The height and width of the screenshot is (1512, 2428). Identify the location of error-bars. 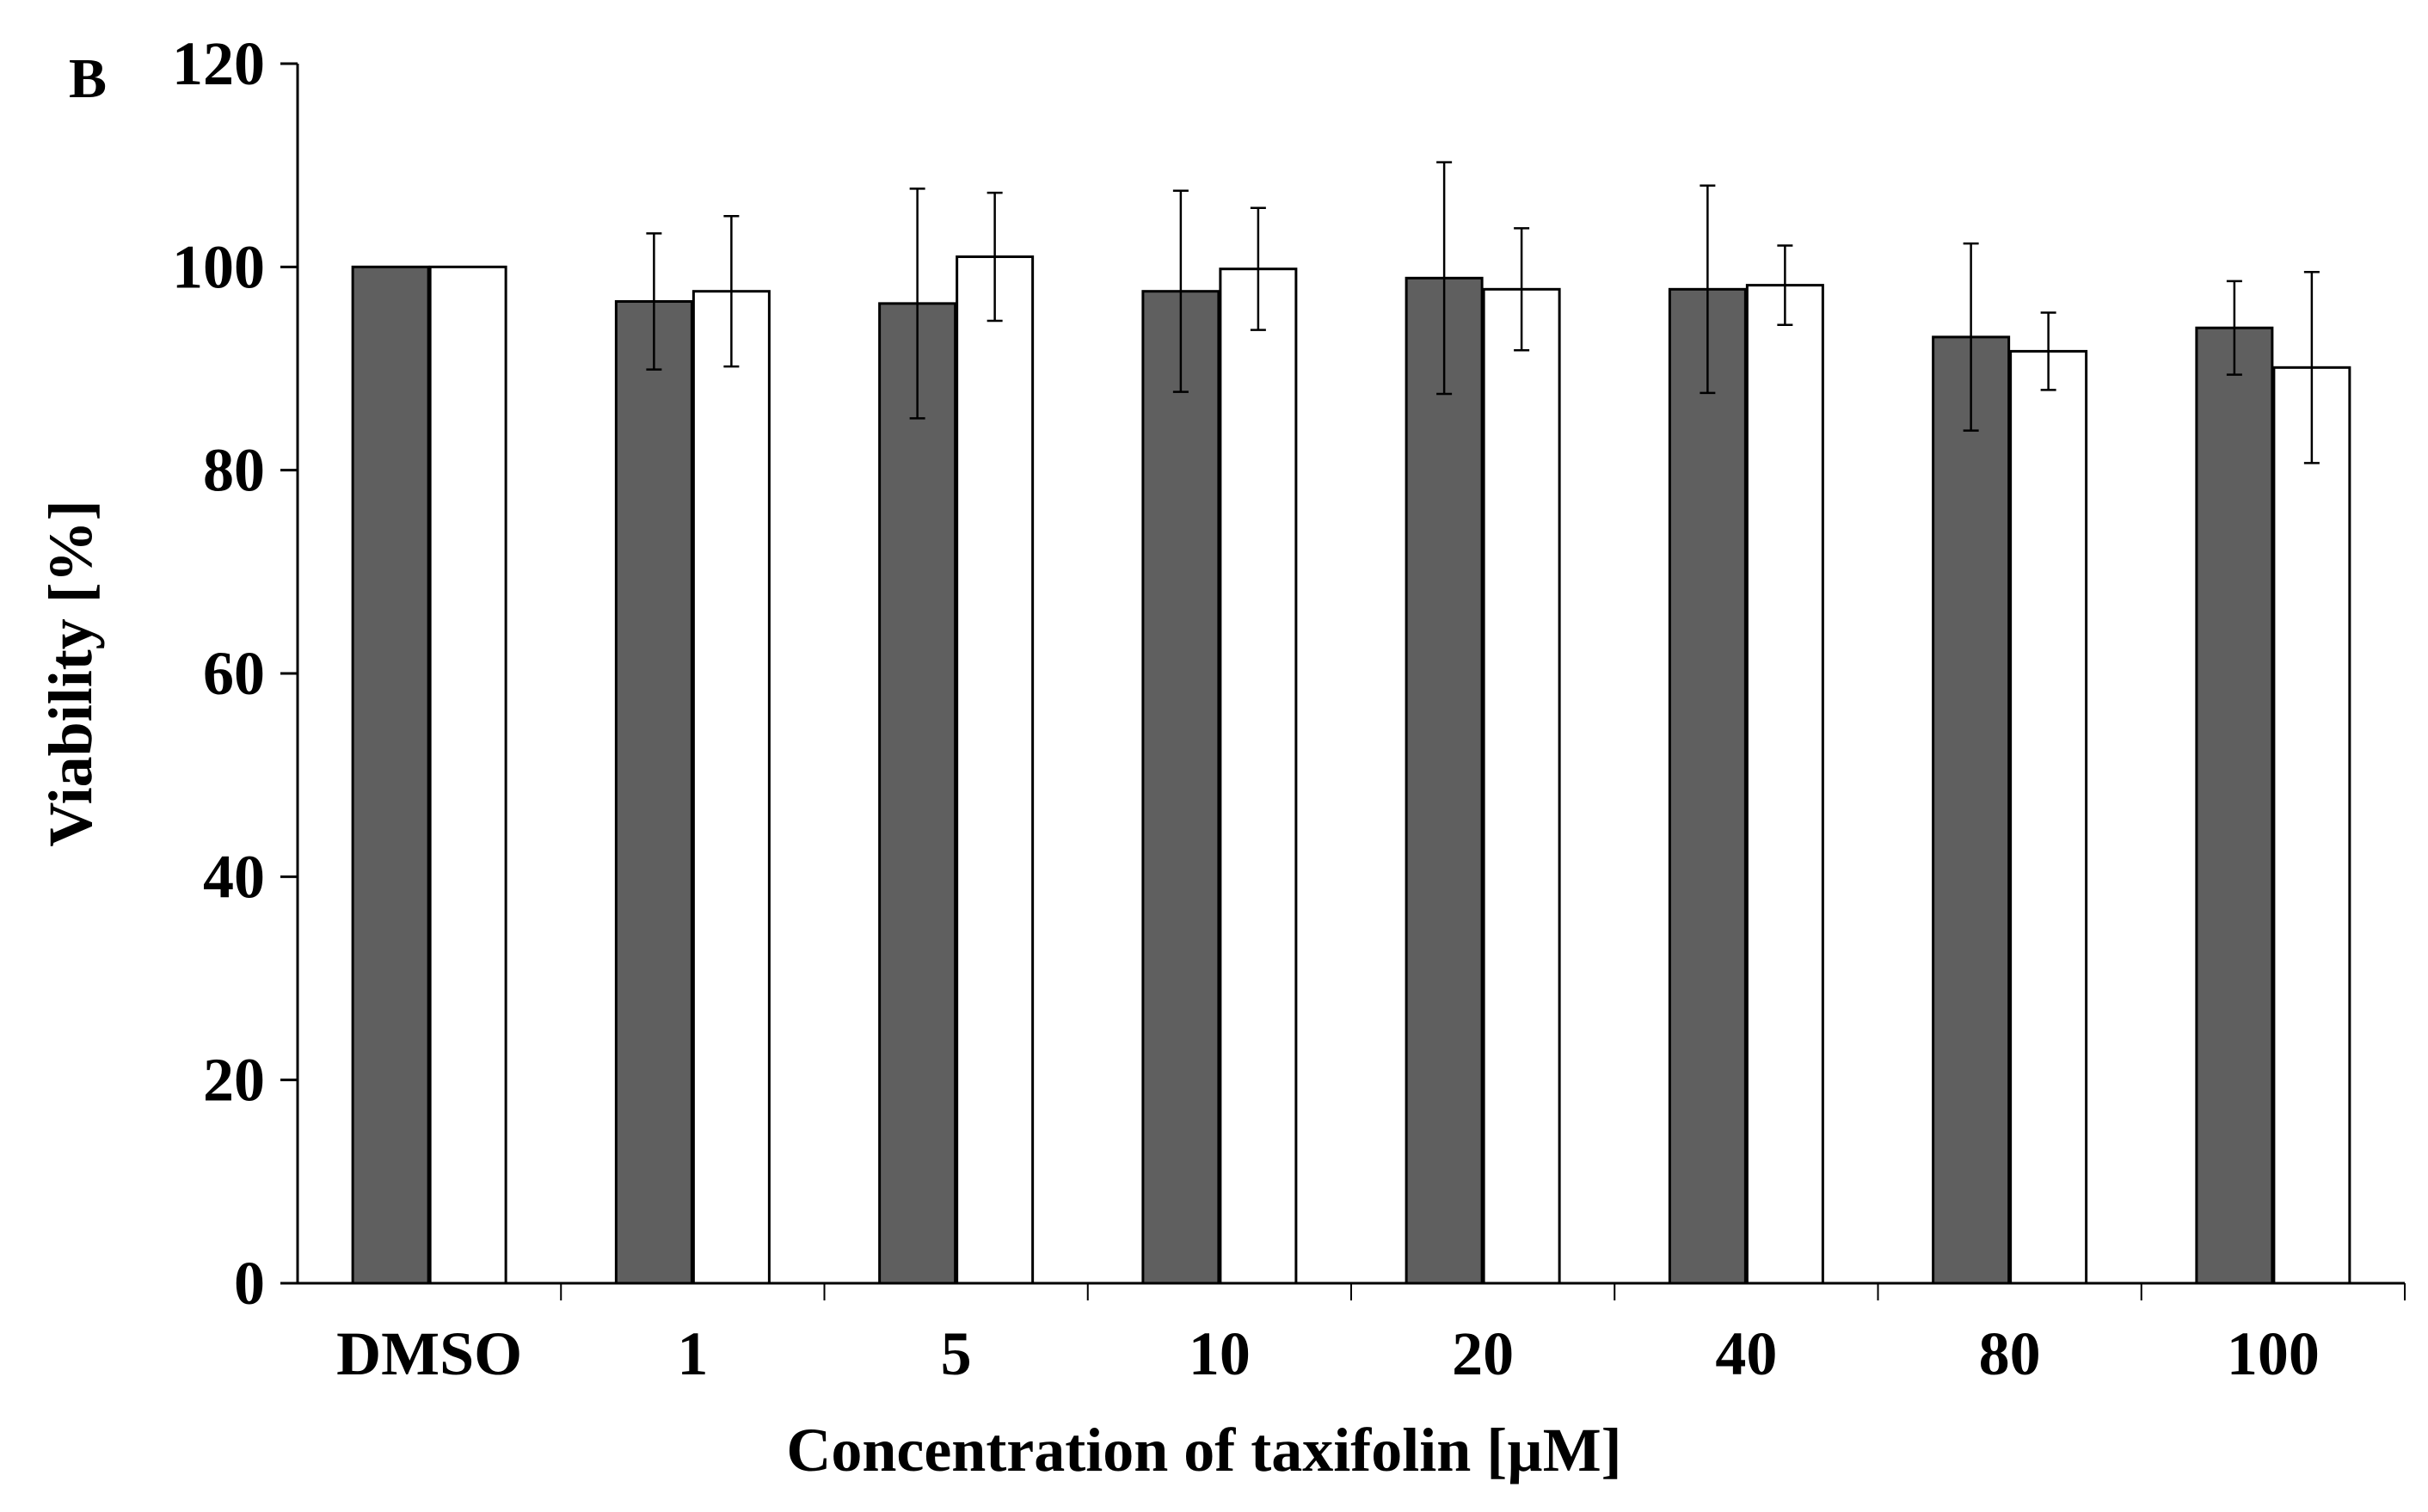
(1483, 312).